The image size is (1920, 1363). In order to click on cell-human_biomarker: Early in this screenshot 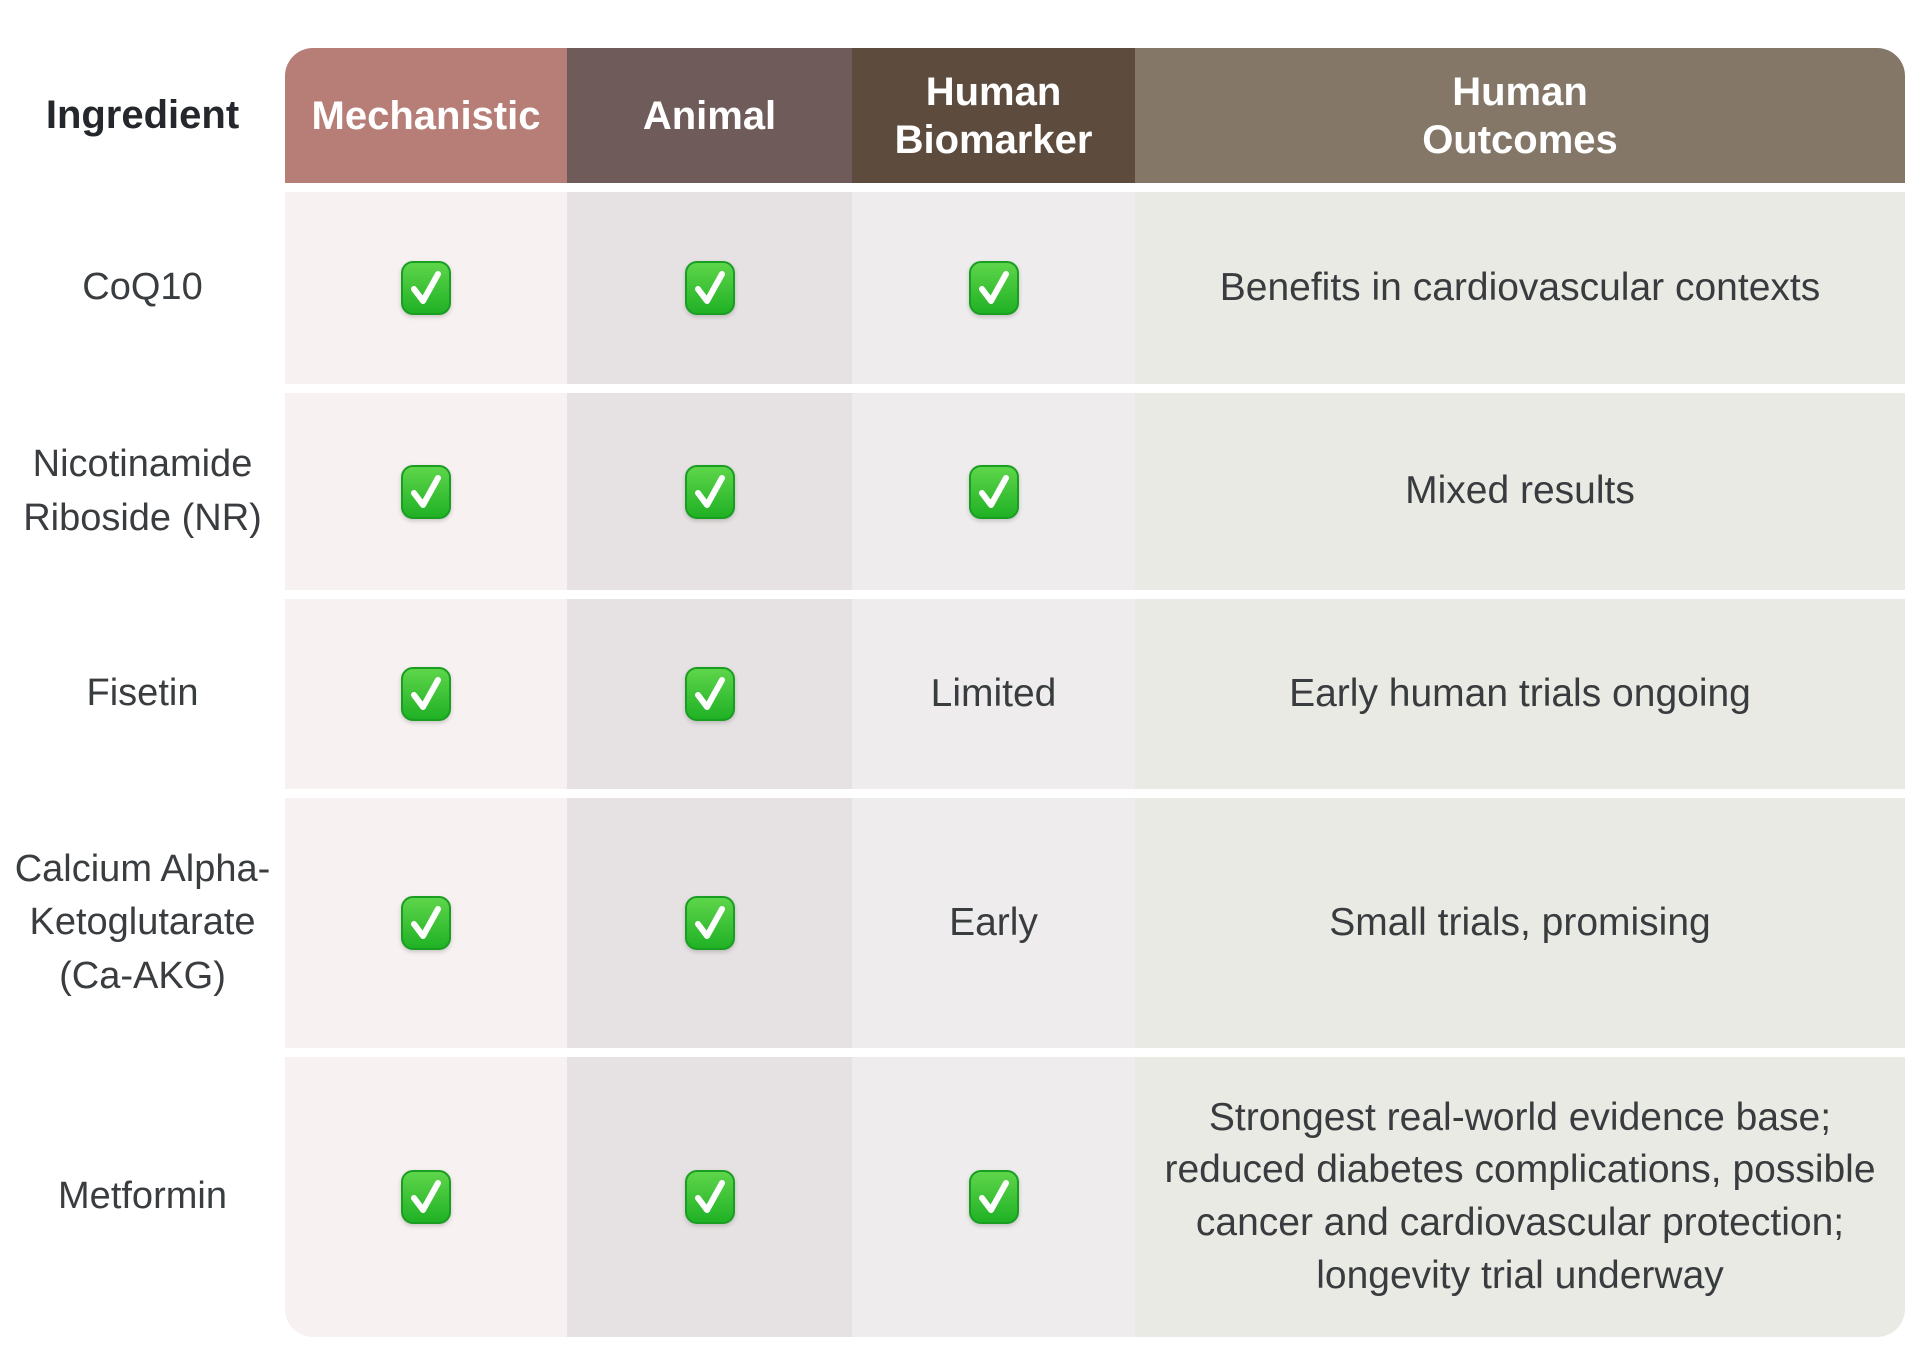, I will do `click(993, 923)`.